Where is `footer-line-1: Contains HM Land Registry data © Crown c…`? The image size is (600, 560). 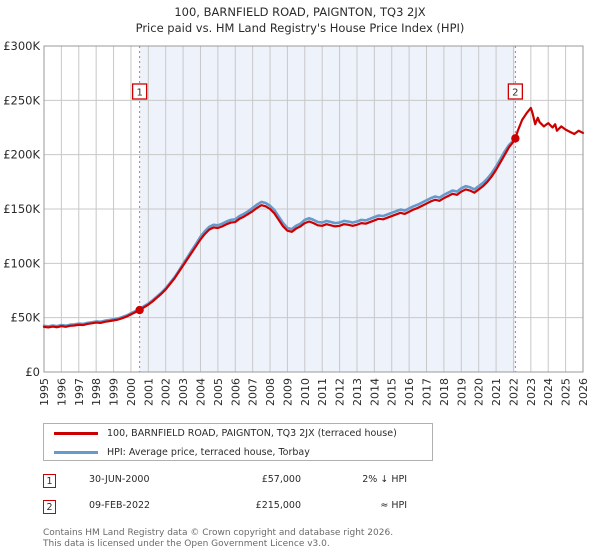 footer-line-1: Contains HM Land Registry data © Crown c… is located at coordinates (218, 533).